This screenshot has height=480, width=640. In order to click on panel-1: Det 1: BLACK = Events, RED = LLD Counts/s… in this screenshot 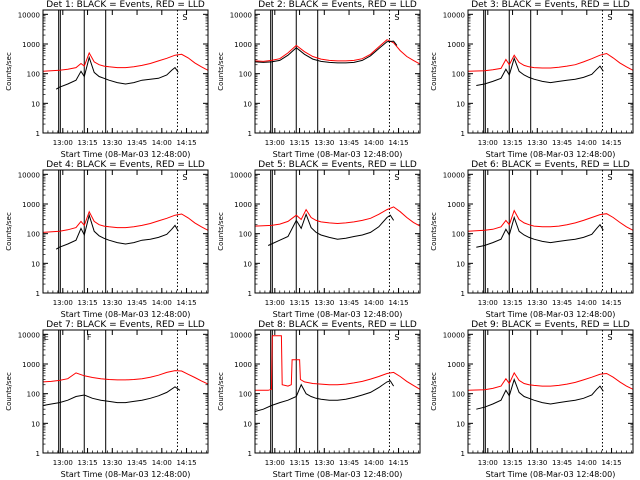, I will do `click(107, 79)`.